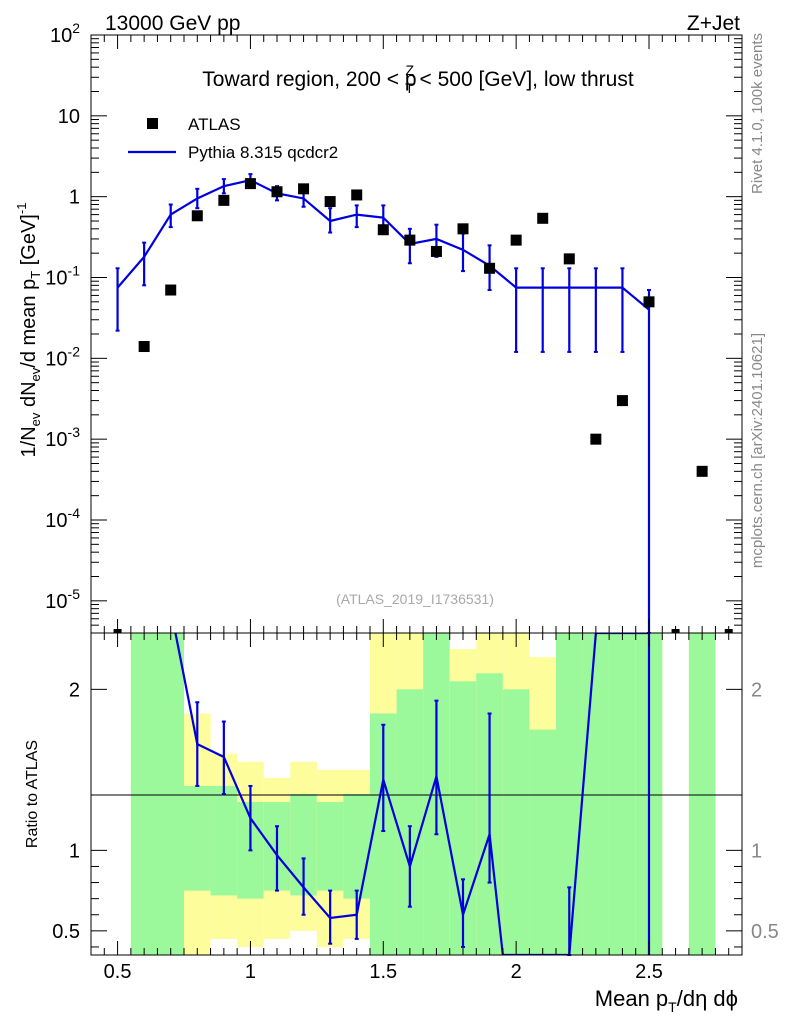  I want to click on xlabel-sub: T, so click(672, 1007).